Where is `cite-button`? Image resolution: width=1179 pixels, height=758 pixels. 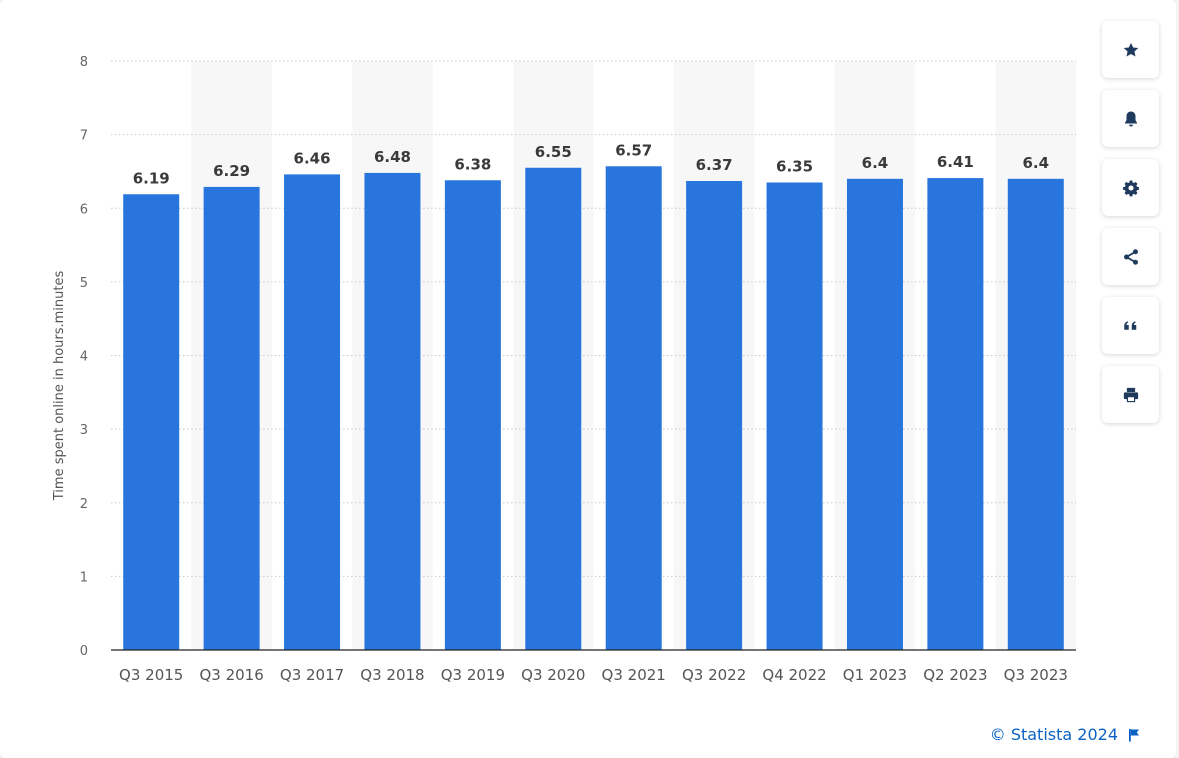 cite-button is located at coordinates (1130, 325).